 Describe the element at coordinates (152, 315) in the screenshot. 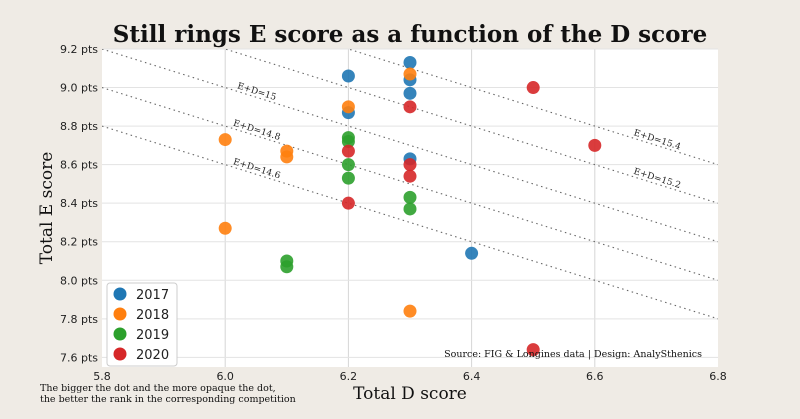

I see `legend-entry: 2018` at that location.